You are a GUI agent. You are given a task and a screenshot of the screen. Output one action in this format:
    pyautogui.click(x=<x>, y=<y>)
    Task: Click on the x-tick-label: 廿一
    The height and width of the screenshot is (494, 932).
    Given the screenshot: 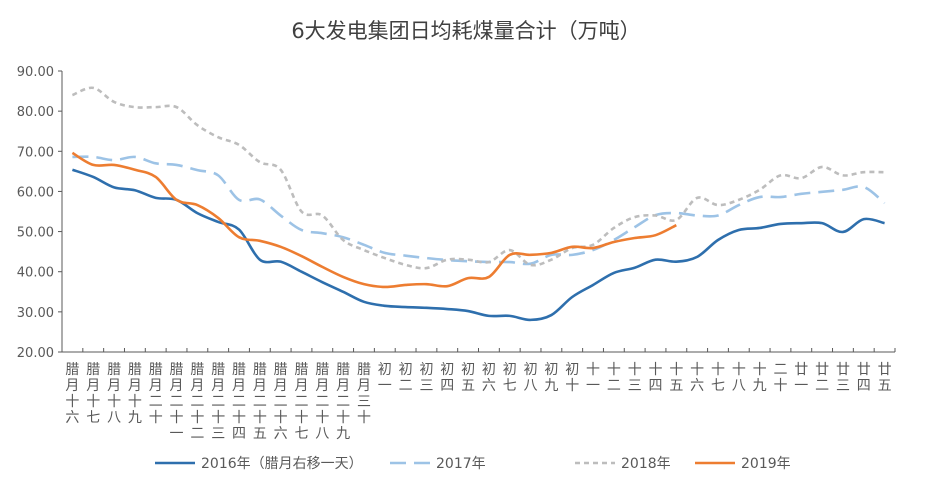 What is the action you would take?
    pyautogui.click(x=801, y=378)
    